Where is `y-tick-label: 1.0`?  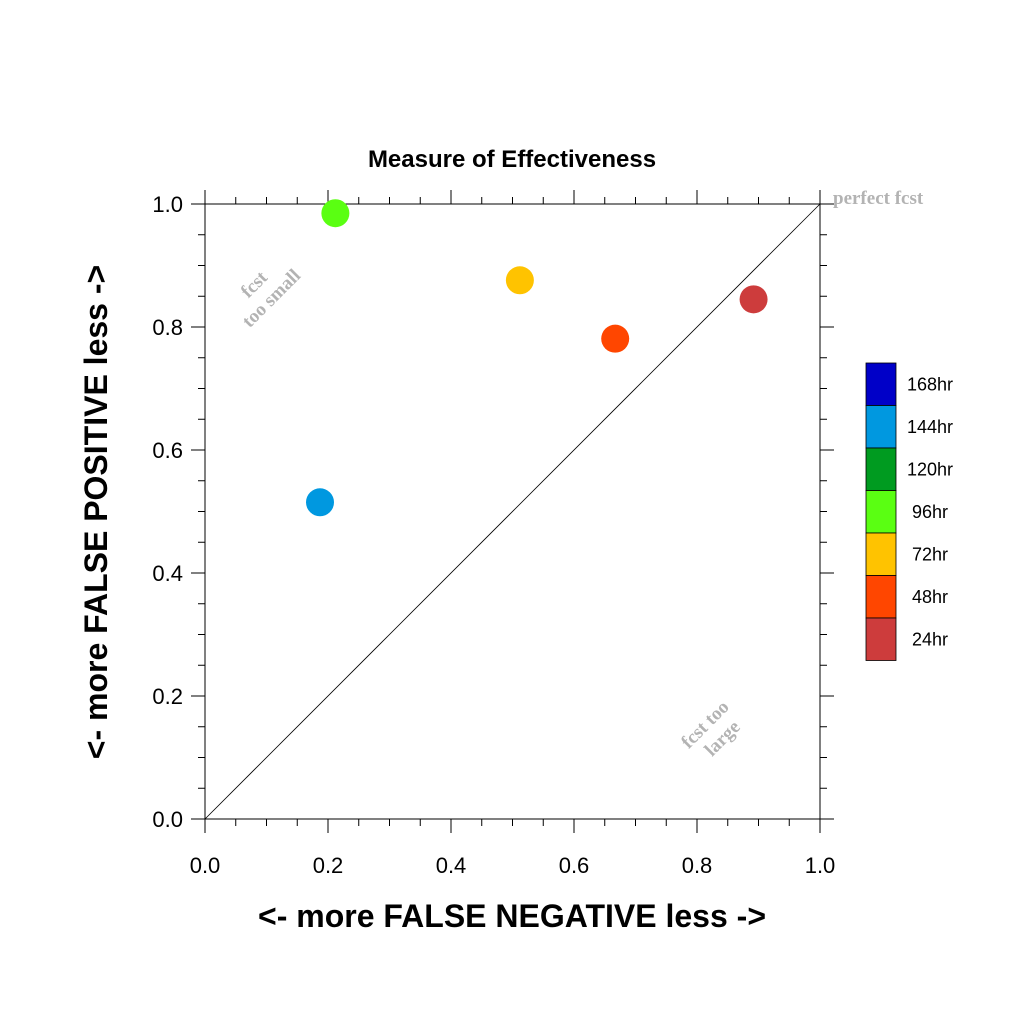 y-tick-label: 1.0 is located at coordinates (167, 204).